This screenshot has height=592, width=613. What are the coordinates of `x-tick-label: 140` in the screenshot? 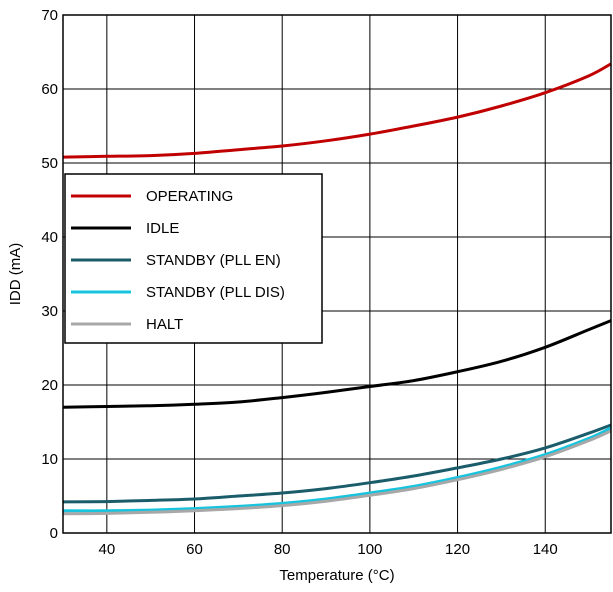 It's located at (545, 549).